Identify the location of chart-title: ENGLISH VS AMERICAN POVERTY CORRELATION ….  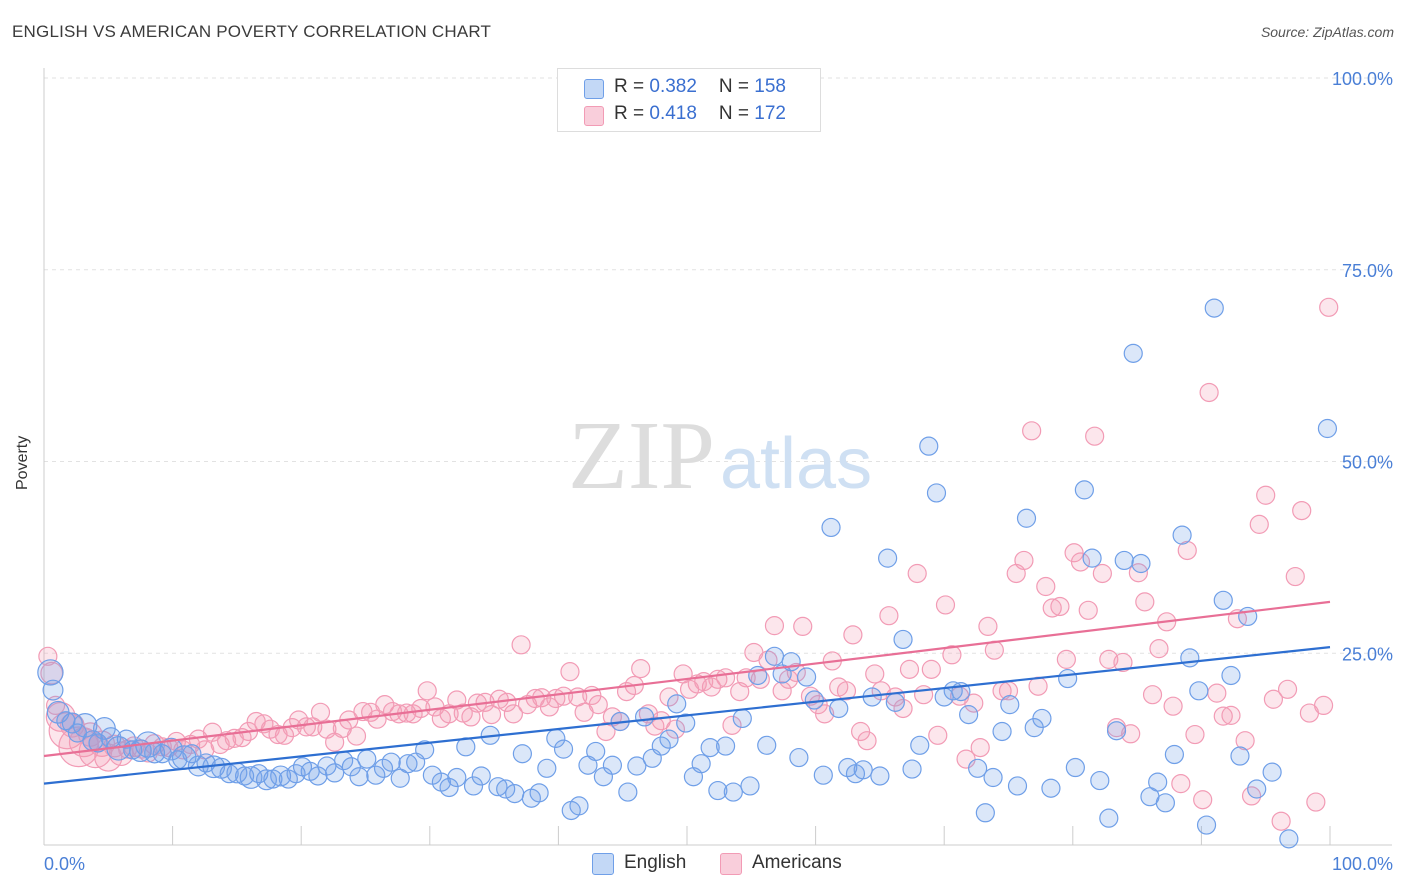
(252, 31).